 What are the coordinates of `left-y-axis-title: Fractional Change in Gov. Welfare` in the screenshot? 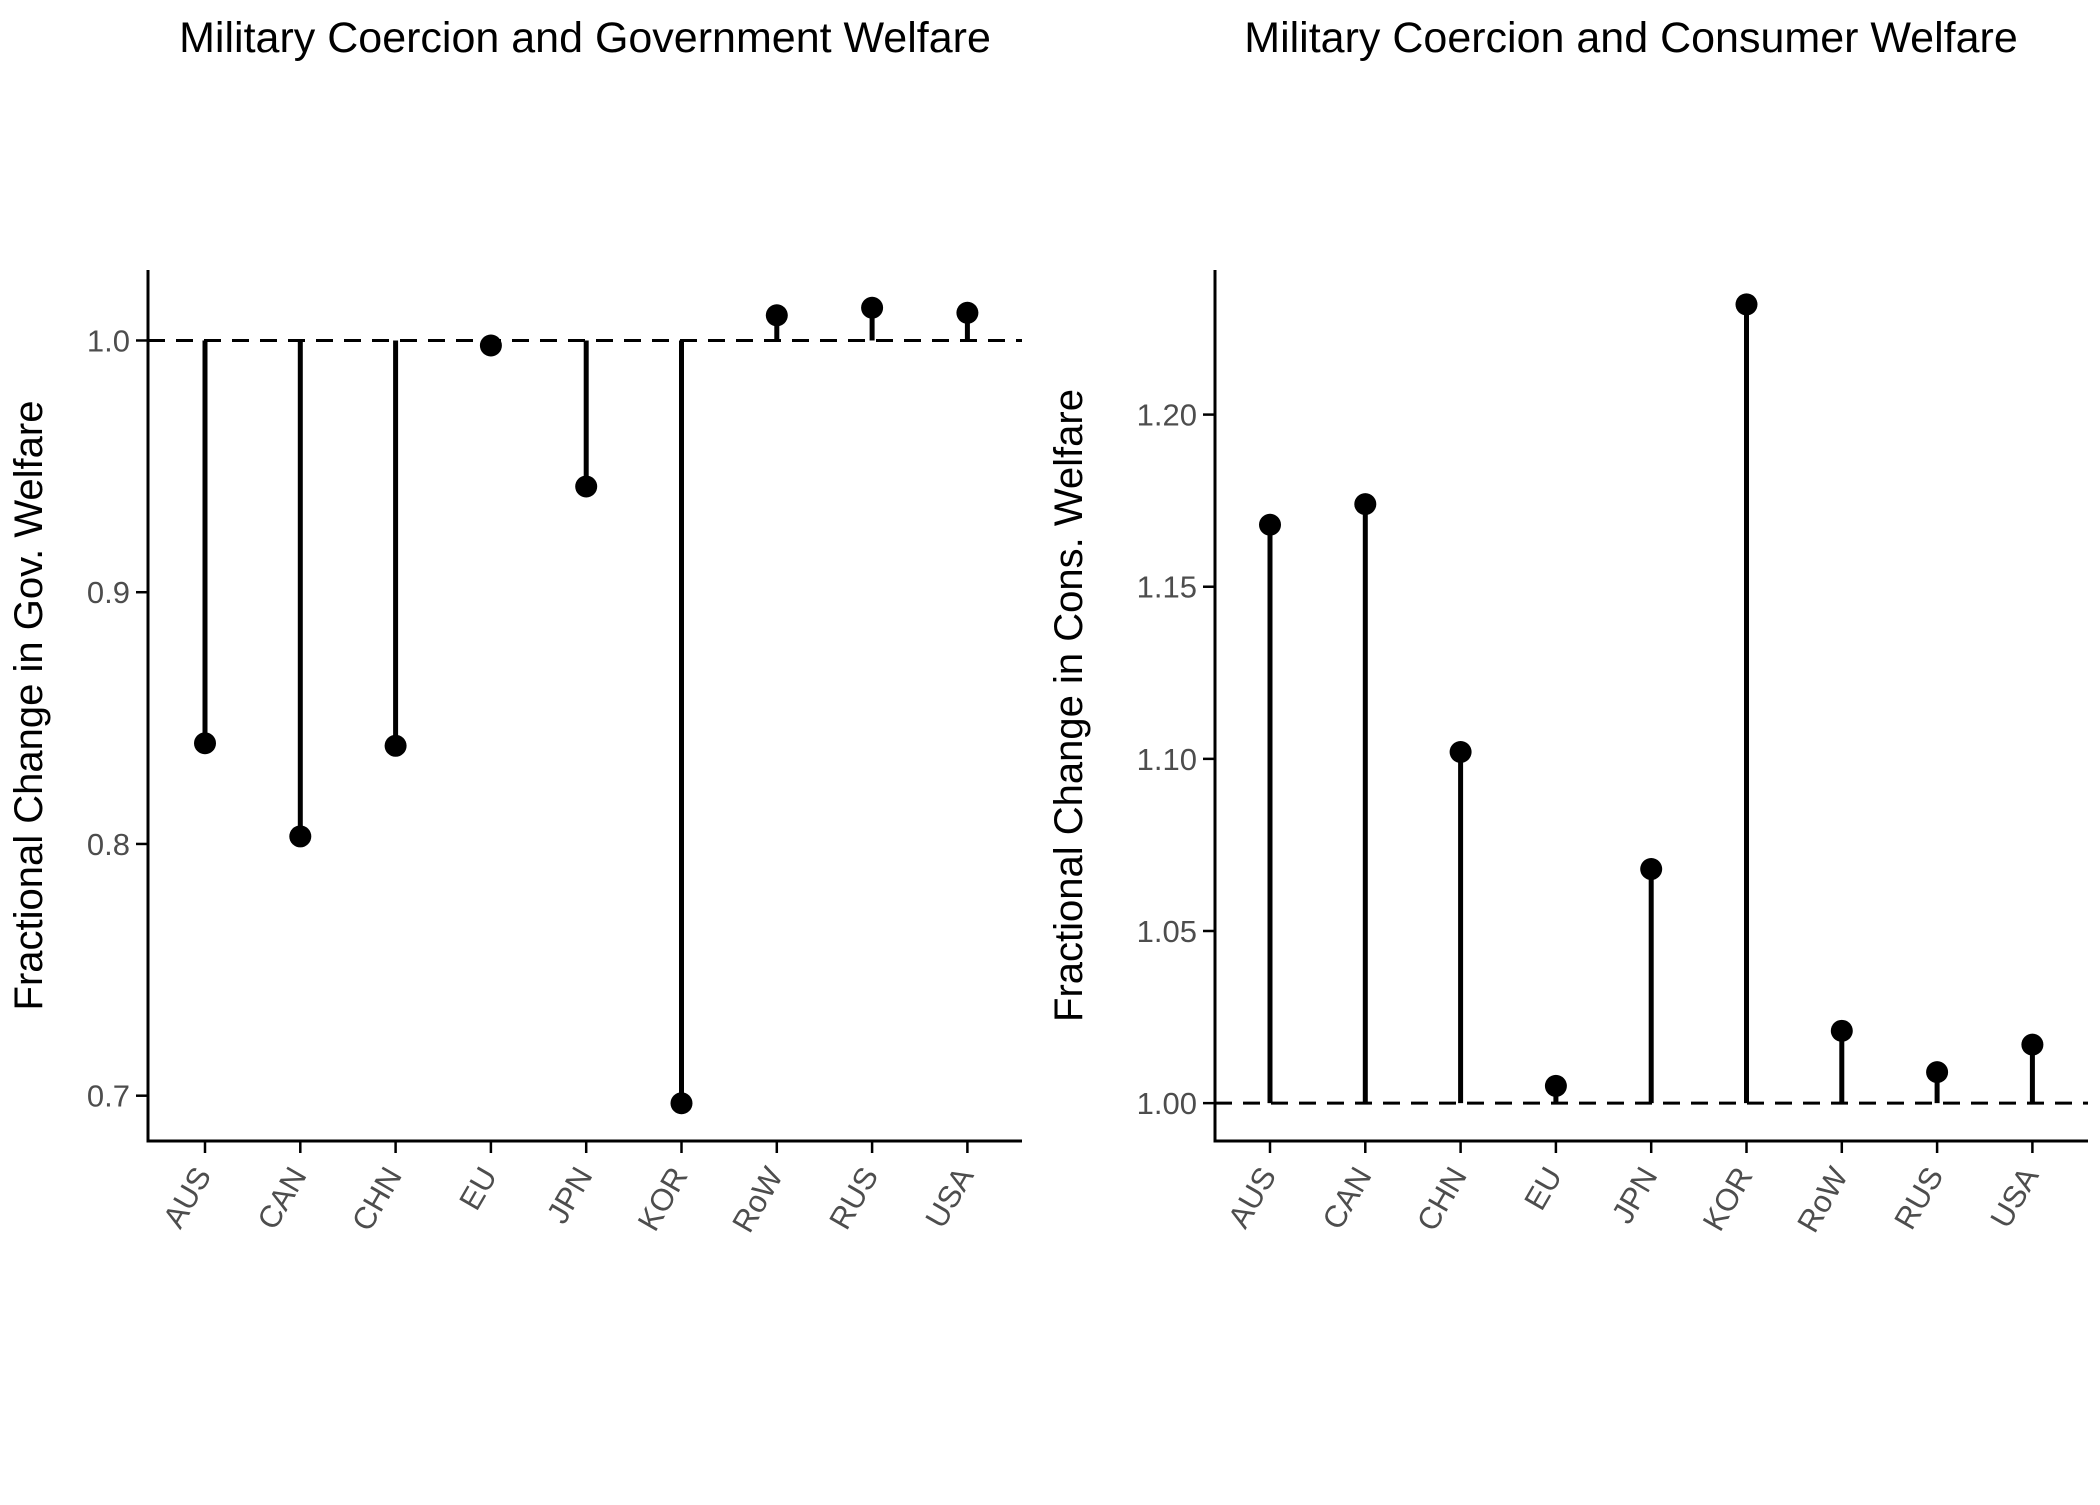 It's located at (29, 706).